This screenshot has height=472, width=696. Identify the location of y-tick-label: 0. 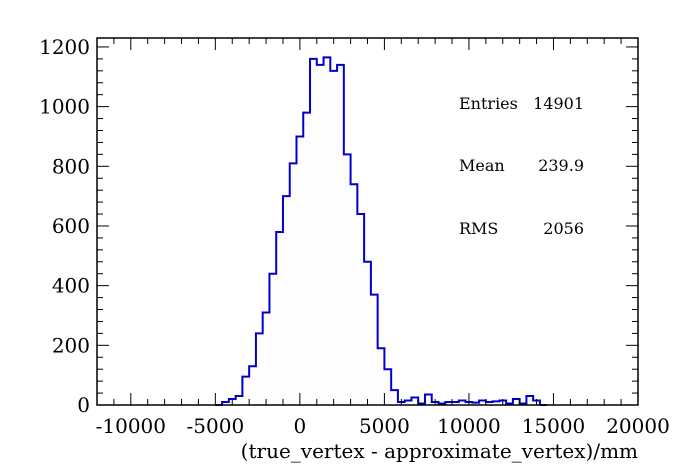
(83, 405).